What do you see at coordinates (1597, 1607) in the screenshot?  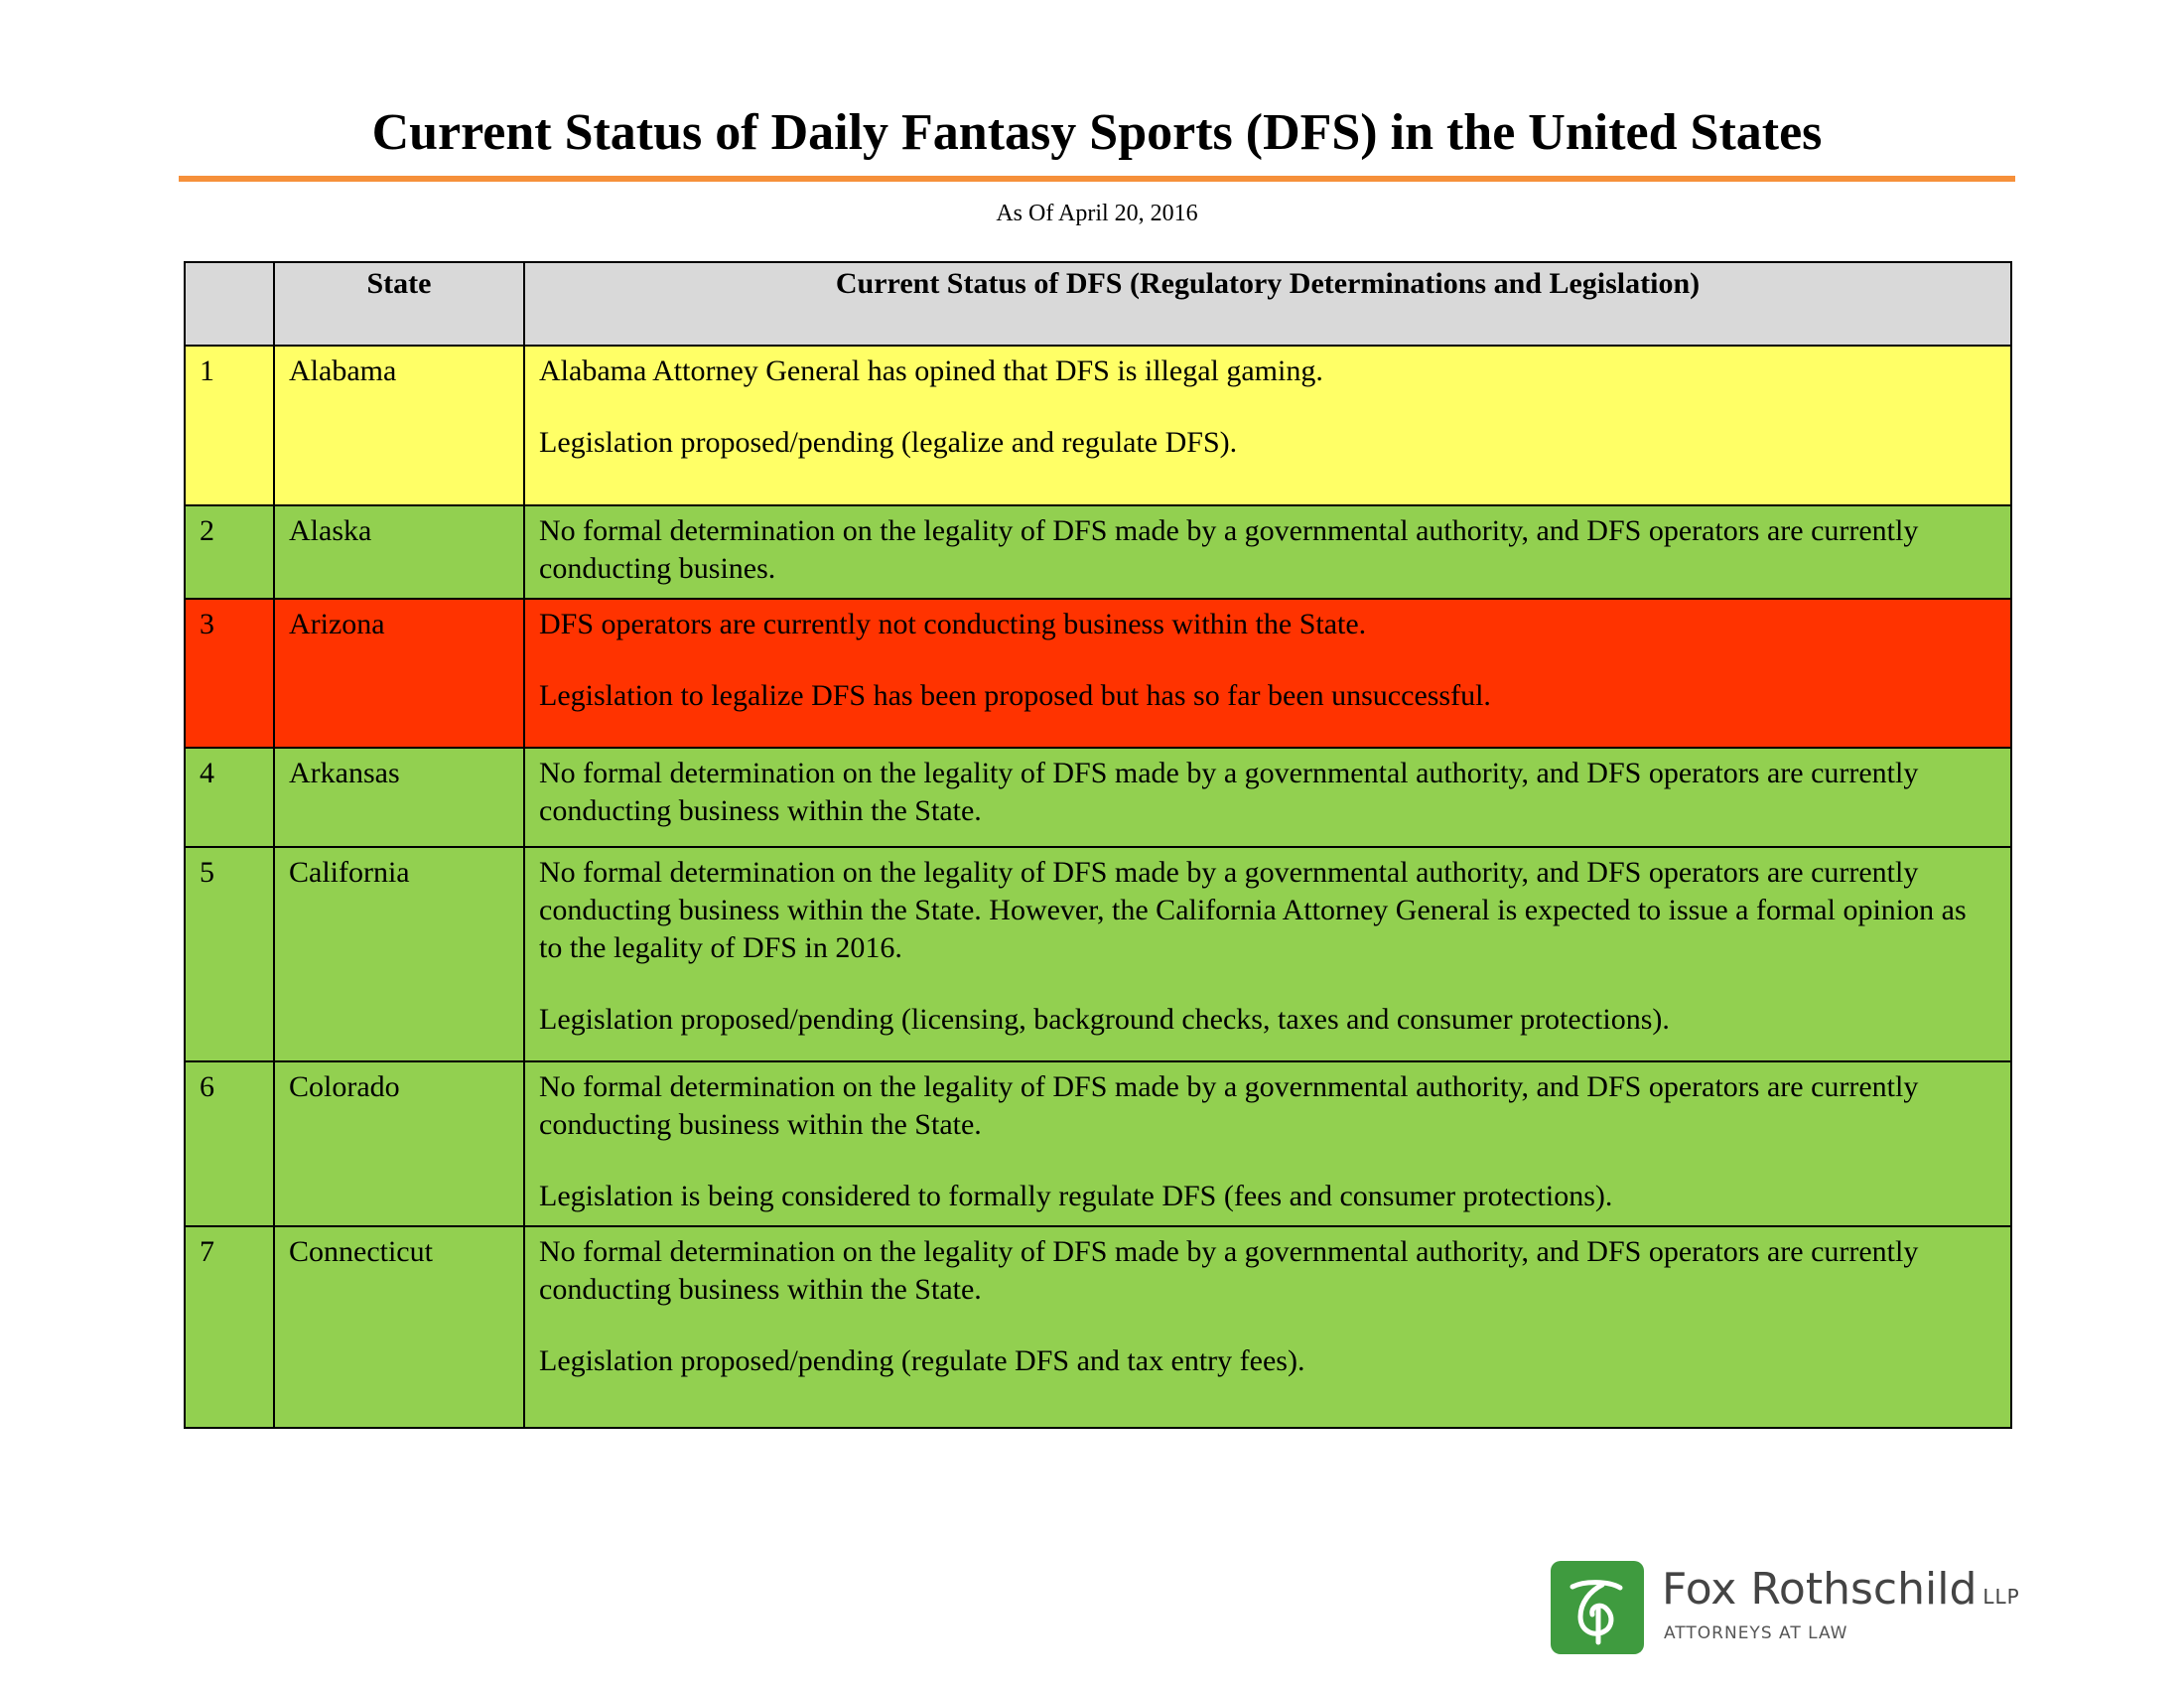 I see `fox-rothschild-logo-icon` at bounding box center [1597, 1607].